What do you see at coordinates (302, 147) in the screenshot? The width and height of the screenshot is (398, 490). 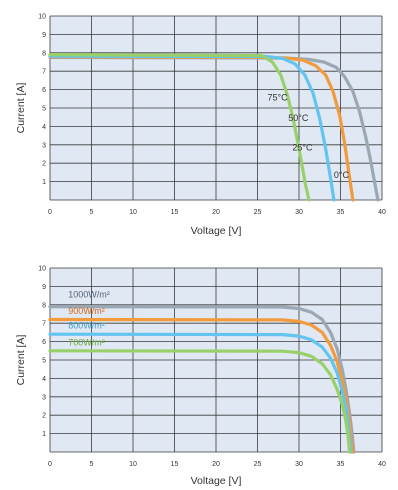 I see `label-25c: 25°C` at bounding box center [302, 147].